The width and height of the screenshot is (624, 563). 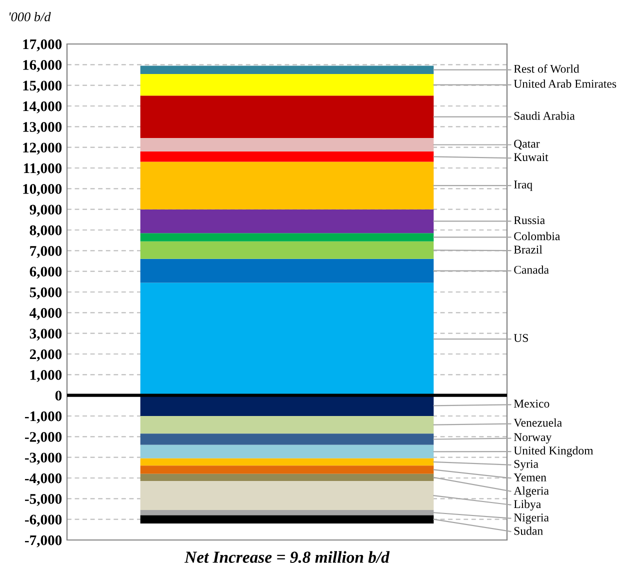 I want to click on text: Brazil, so click(x=528, y=249).